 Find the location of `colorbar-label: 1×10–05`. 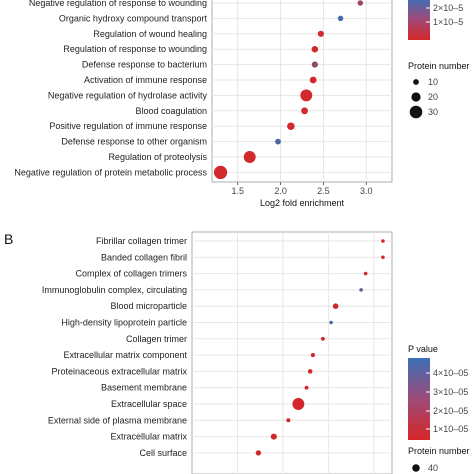

colorbar-label: 1×10–05 is located at coordinates (450, 429).